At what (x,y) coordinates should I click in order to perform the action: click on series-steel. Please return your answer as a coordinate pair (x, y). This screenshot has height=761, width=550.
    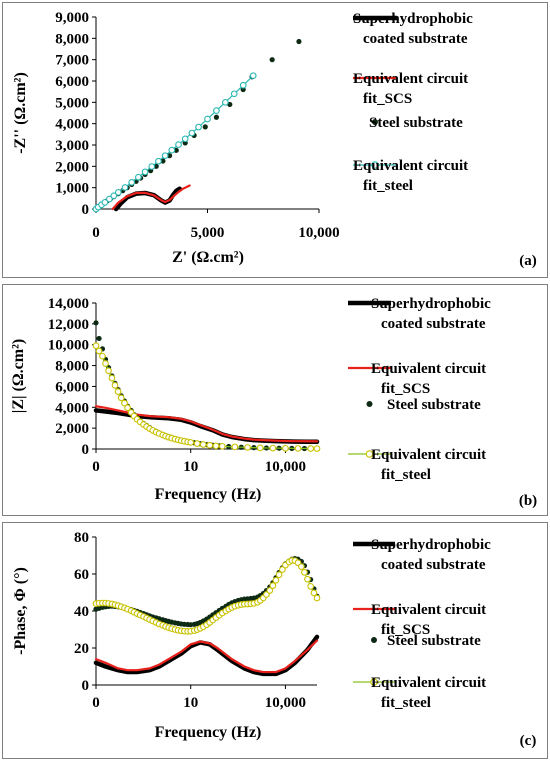
    Looking at the image, I should click on (206, 386).